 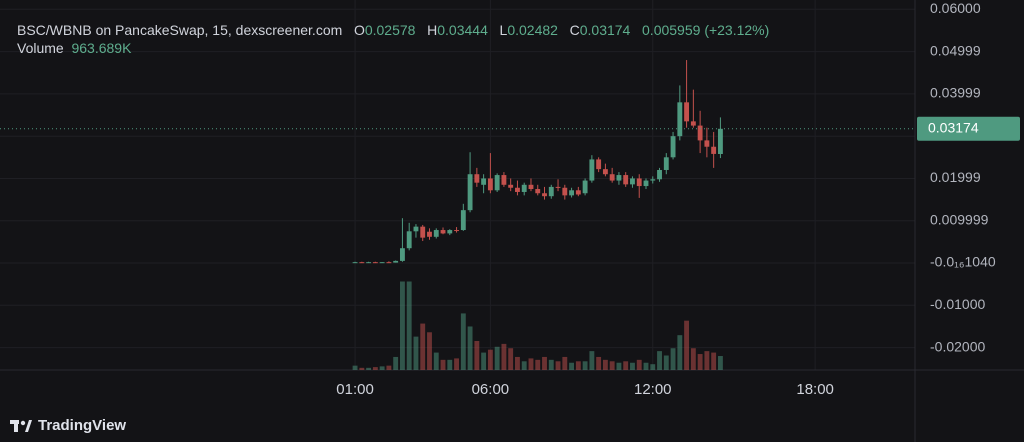 I want to click on y-tick-label: -0.02000, so click(x=957, y=346).